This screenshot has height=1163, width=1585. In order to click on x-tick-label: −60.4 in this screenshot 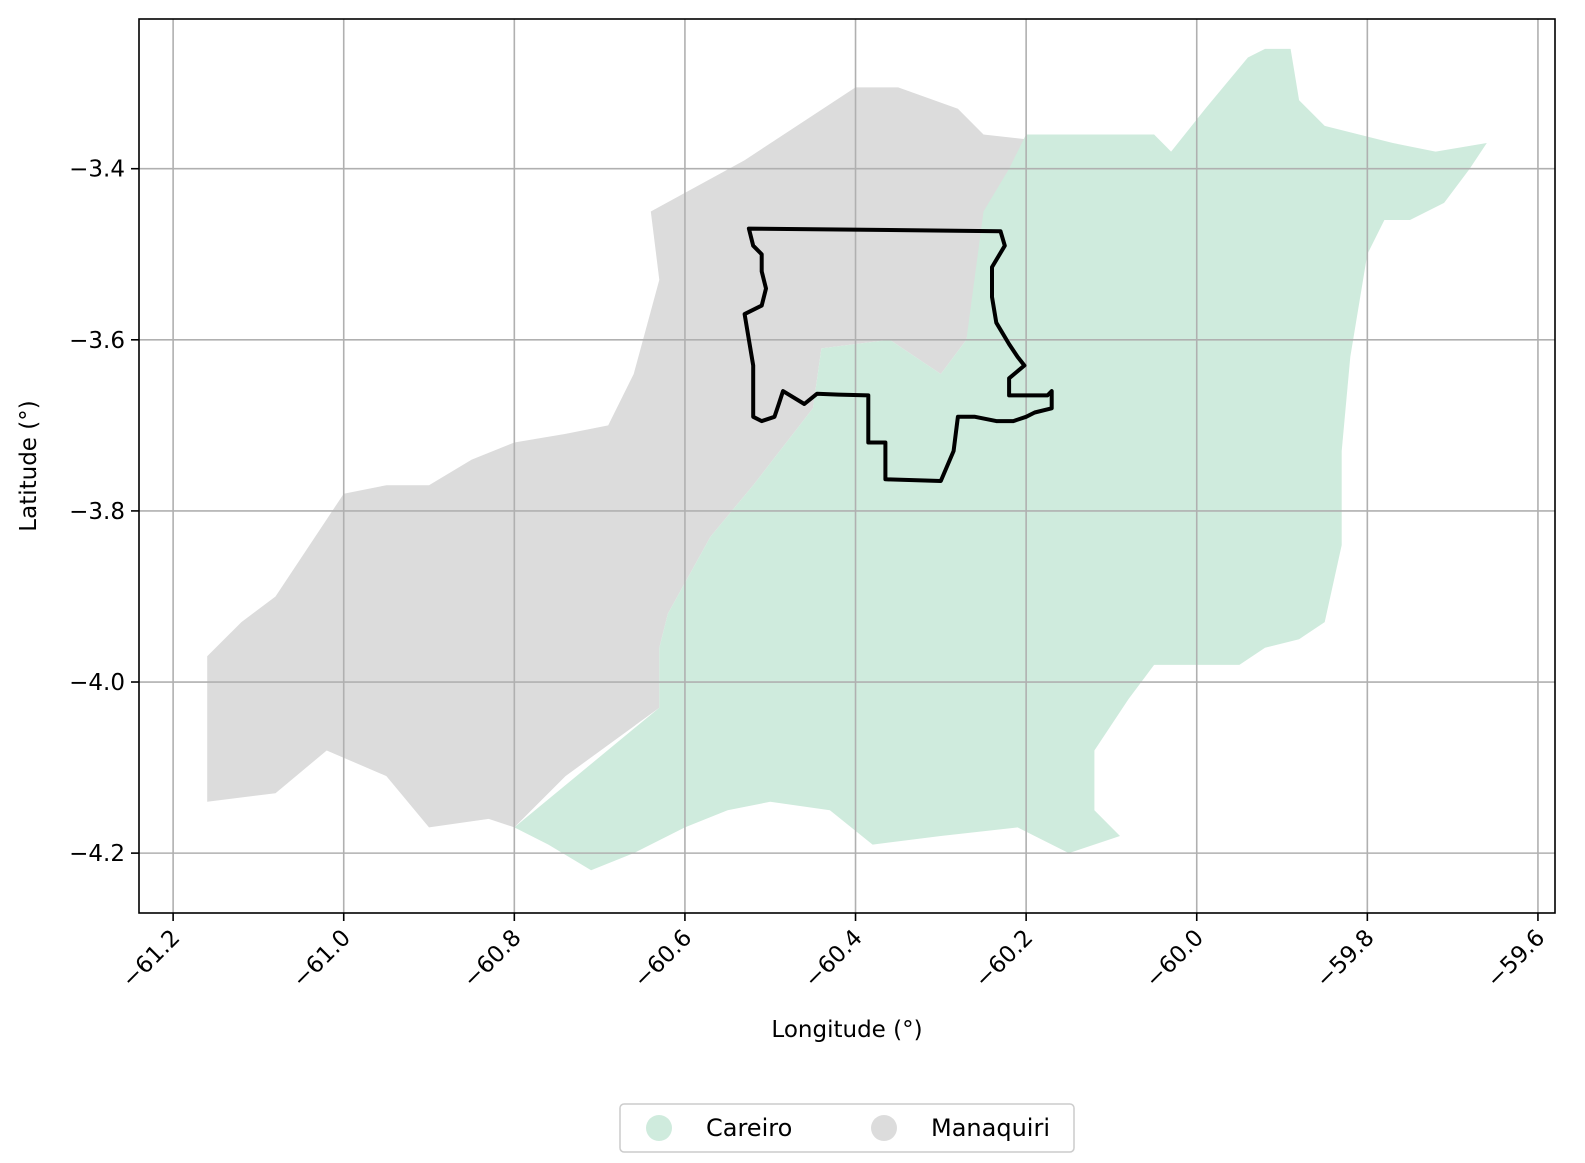, I will do `click(834, 959)`.